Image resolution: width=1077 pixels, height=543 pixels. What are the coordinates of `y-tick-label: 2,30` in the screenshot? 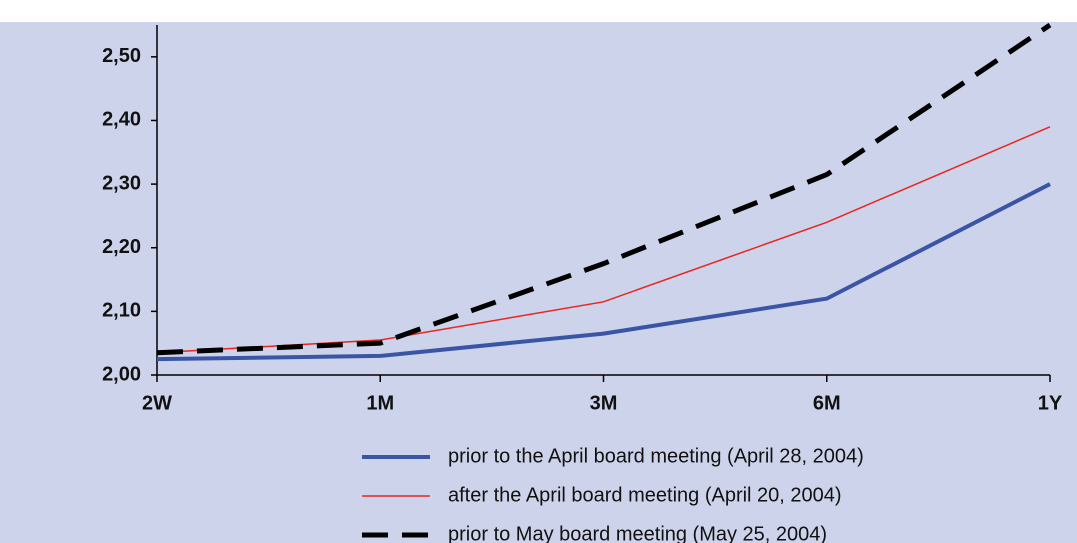 It's located at (121, 183).